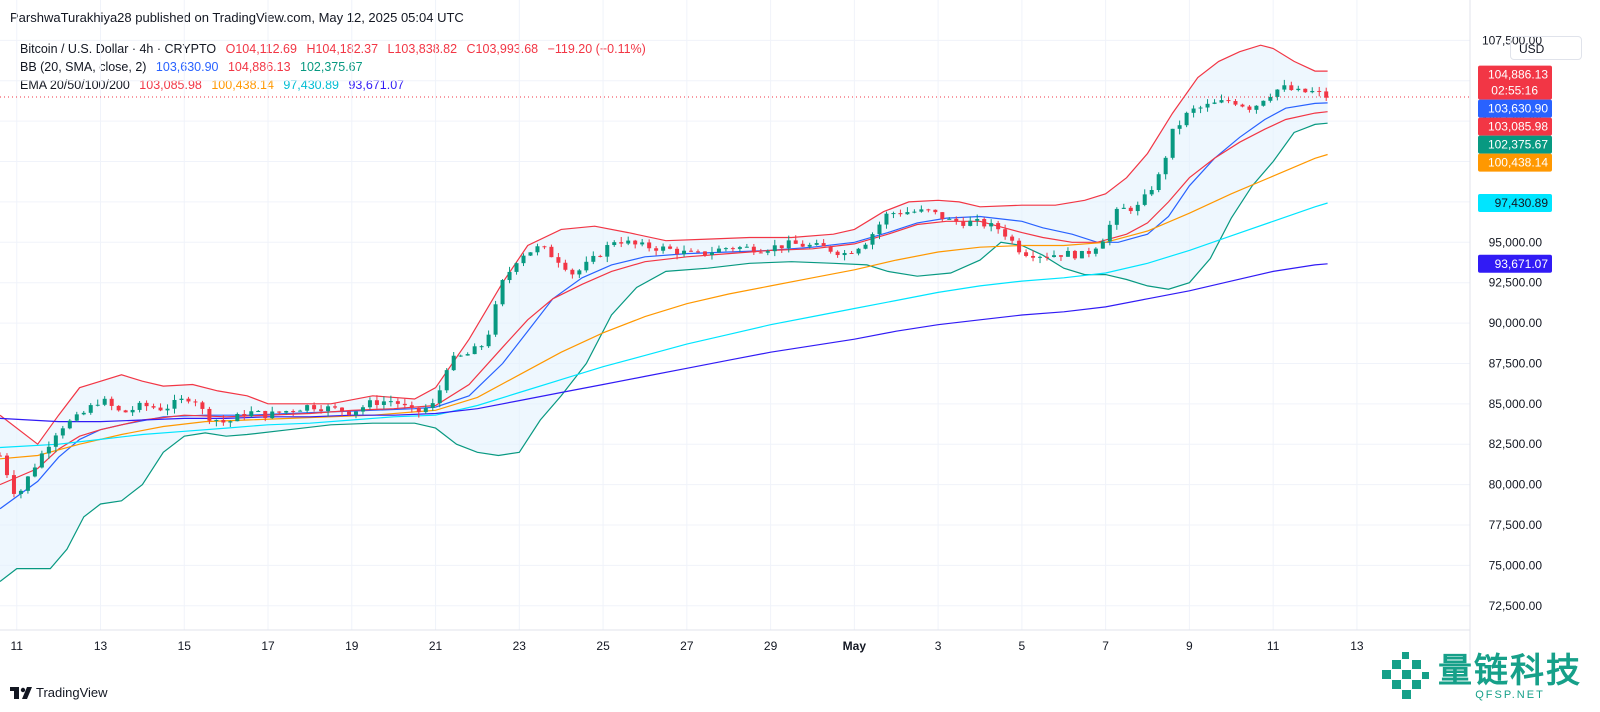  Describe the element at coordinates (422, 49) in the screenshot. I see `ohlc-low: L103,838.82` at that location.